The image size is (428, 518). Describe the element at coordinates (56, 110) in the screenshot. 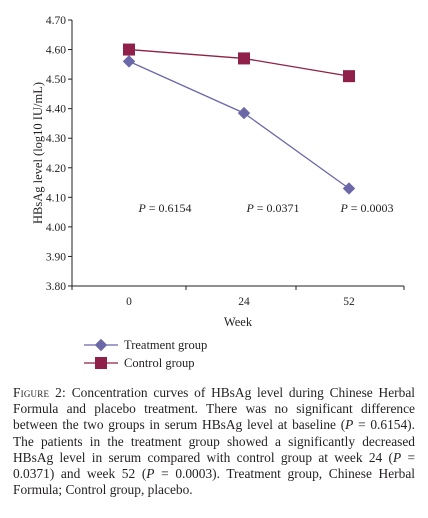

I see `y-tick-label: 4.40` at that location.